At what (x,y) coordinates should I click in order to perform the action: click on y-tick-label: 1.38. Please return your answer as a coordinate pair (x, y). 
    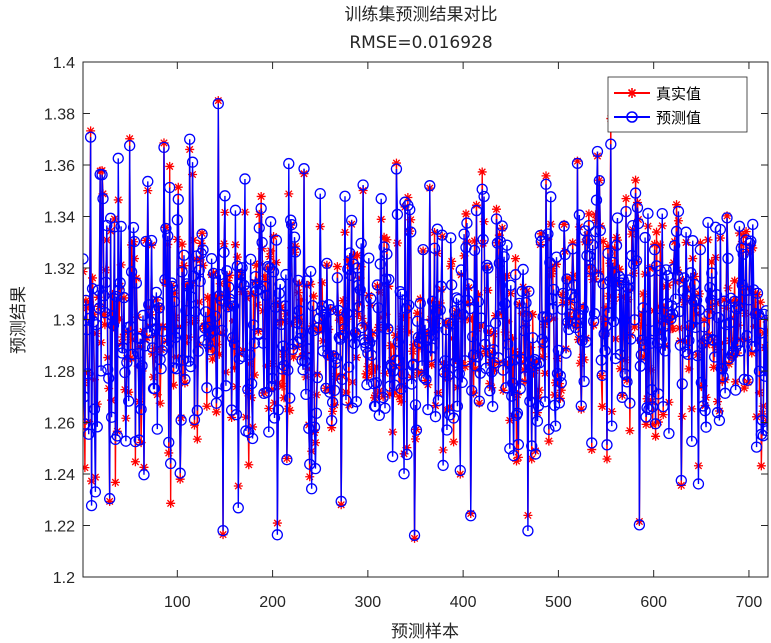
    Looking at the image, I should click on (59, 115).